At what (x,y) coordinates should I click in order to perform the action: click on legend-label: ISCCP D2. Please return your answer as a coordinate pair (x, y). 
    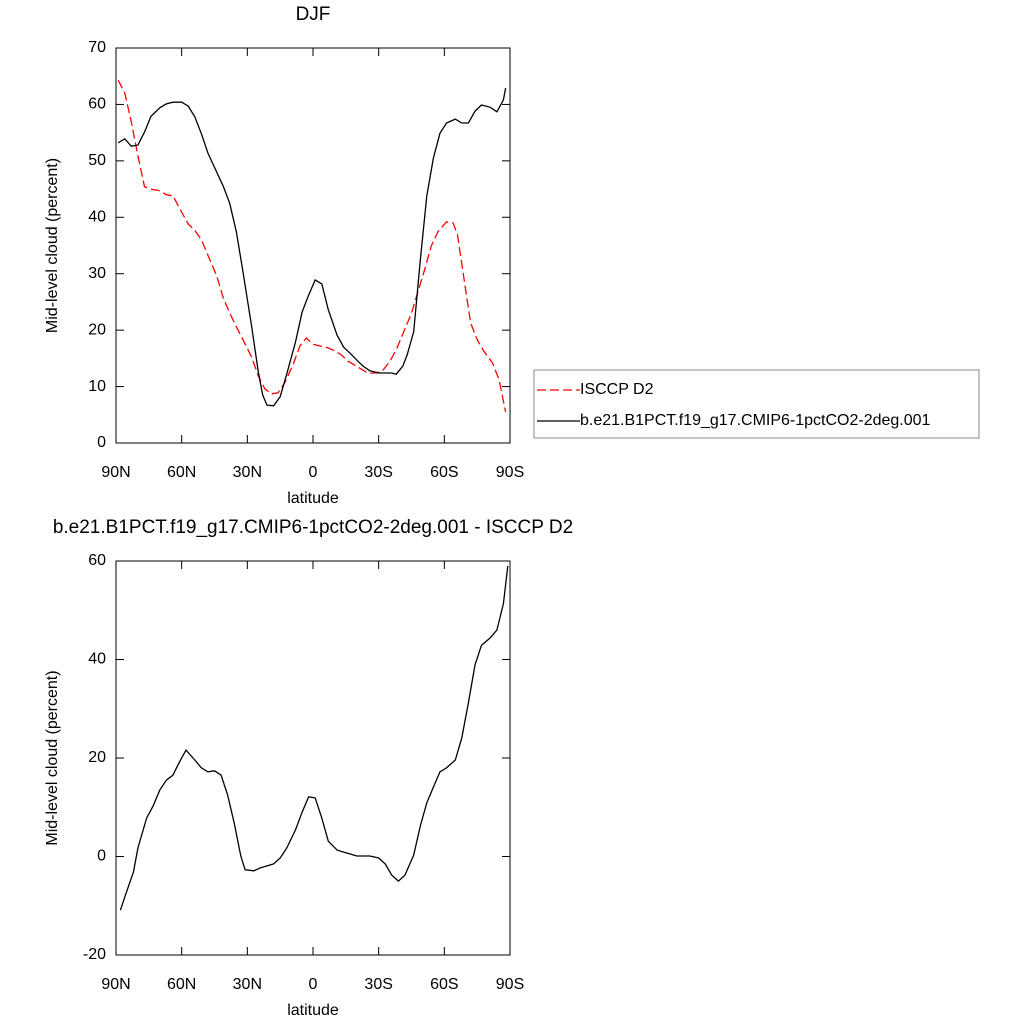
    Looking at the image, I should click on (617, 389).